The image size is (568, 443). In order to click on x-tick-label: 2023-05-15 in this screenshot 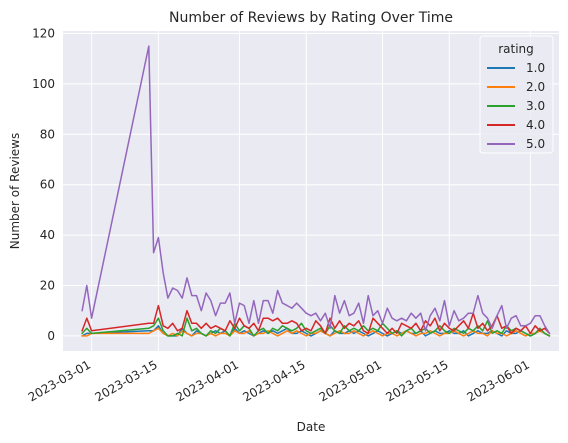, I will do `click(416, 380)`.